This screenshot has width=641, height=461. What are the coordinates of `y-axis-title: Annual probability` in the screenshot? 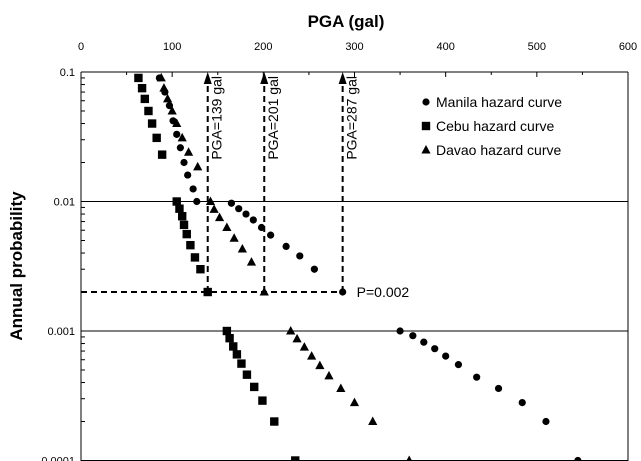 It's located at (16, 266).